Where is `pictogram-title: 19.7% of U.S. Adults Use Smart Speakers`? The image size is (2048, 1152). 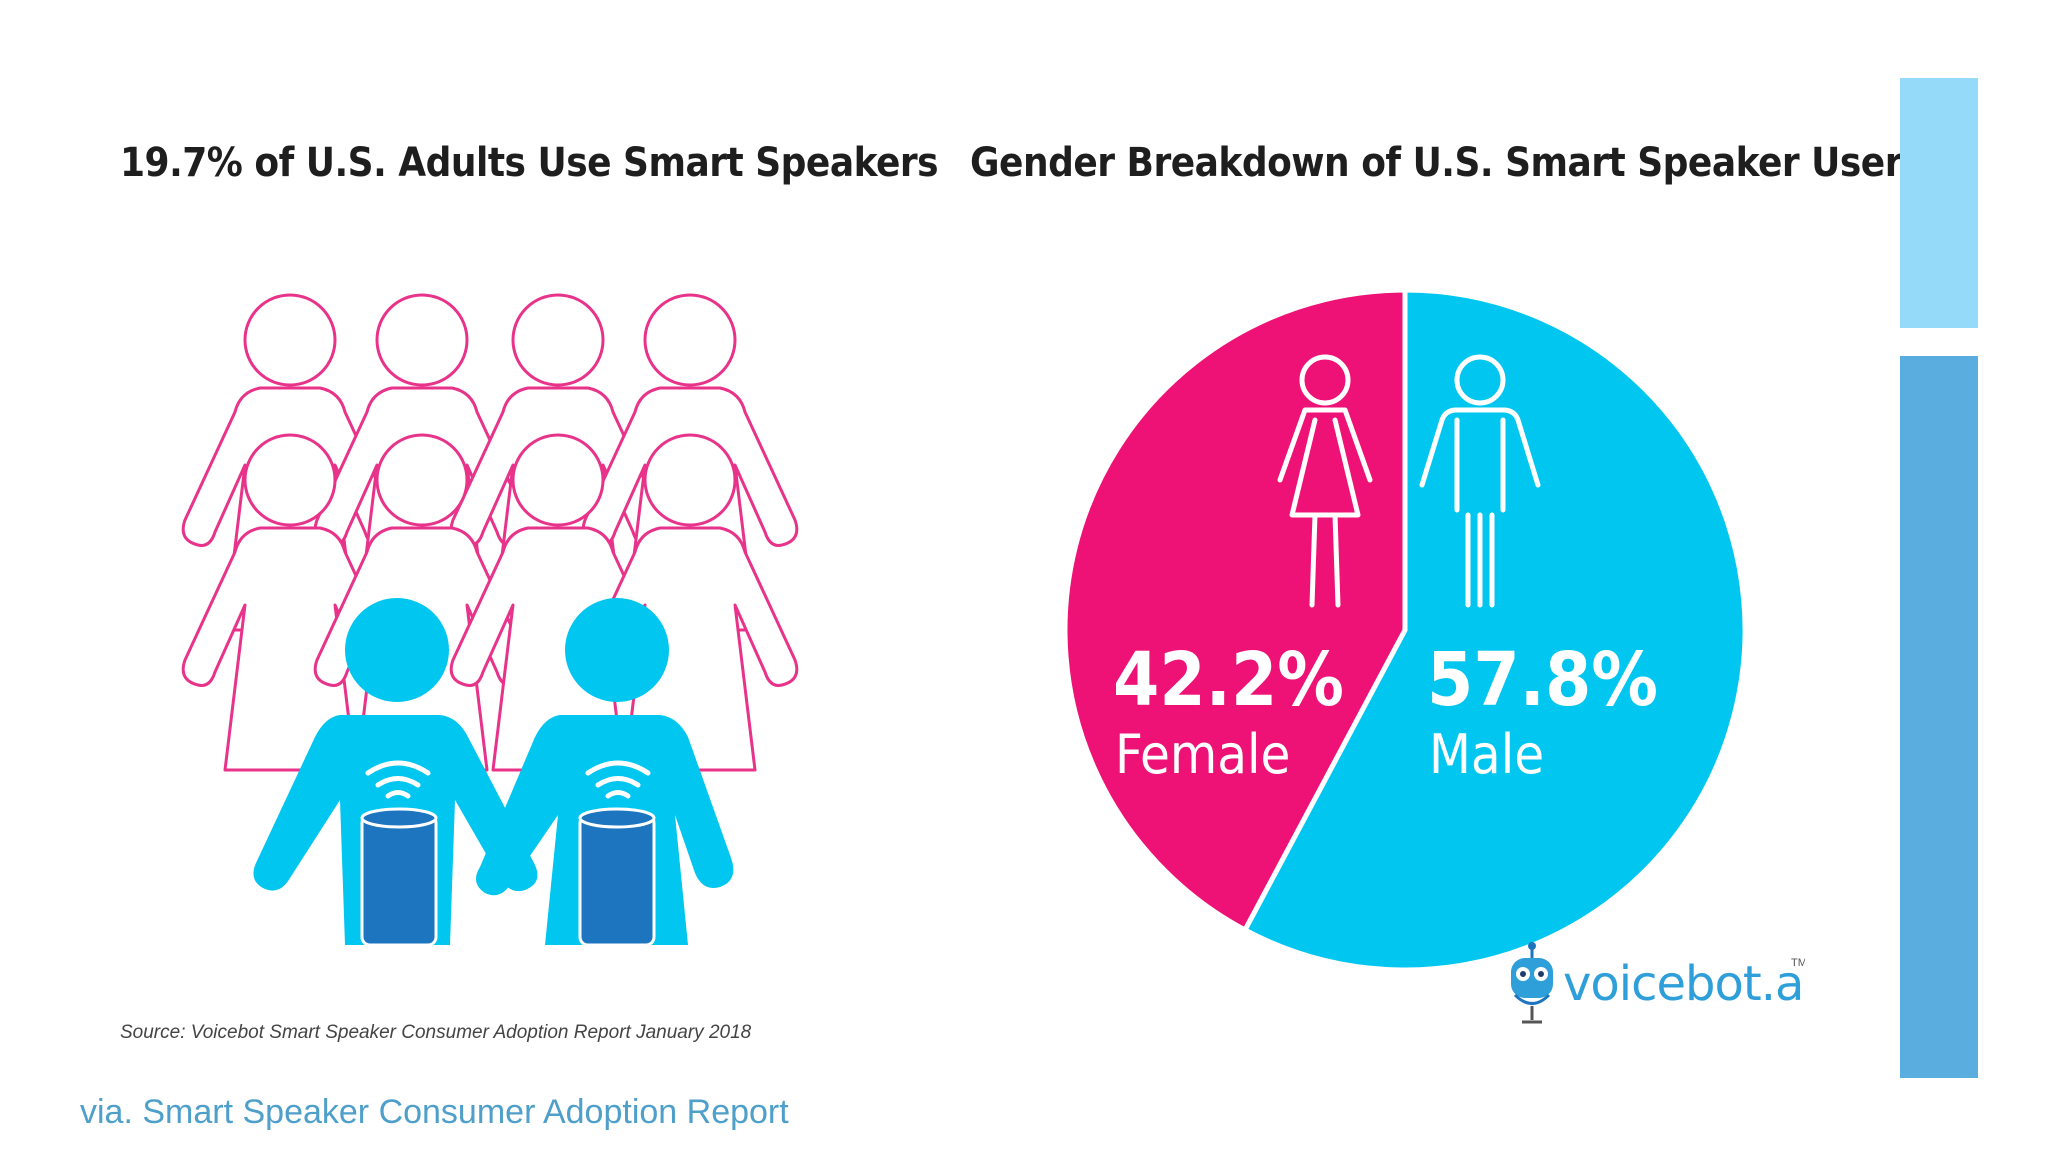
pictogram-title: 19.7% of U.S. Adults Use Smart Speakers is located at coordinates (529, 163).